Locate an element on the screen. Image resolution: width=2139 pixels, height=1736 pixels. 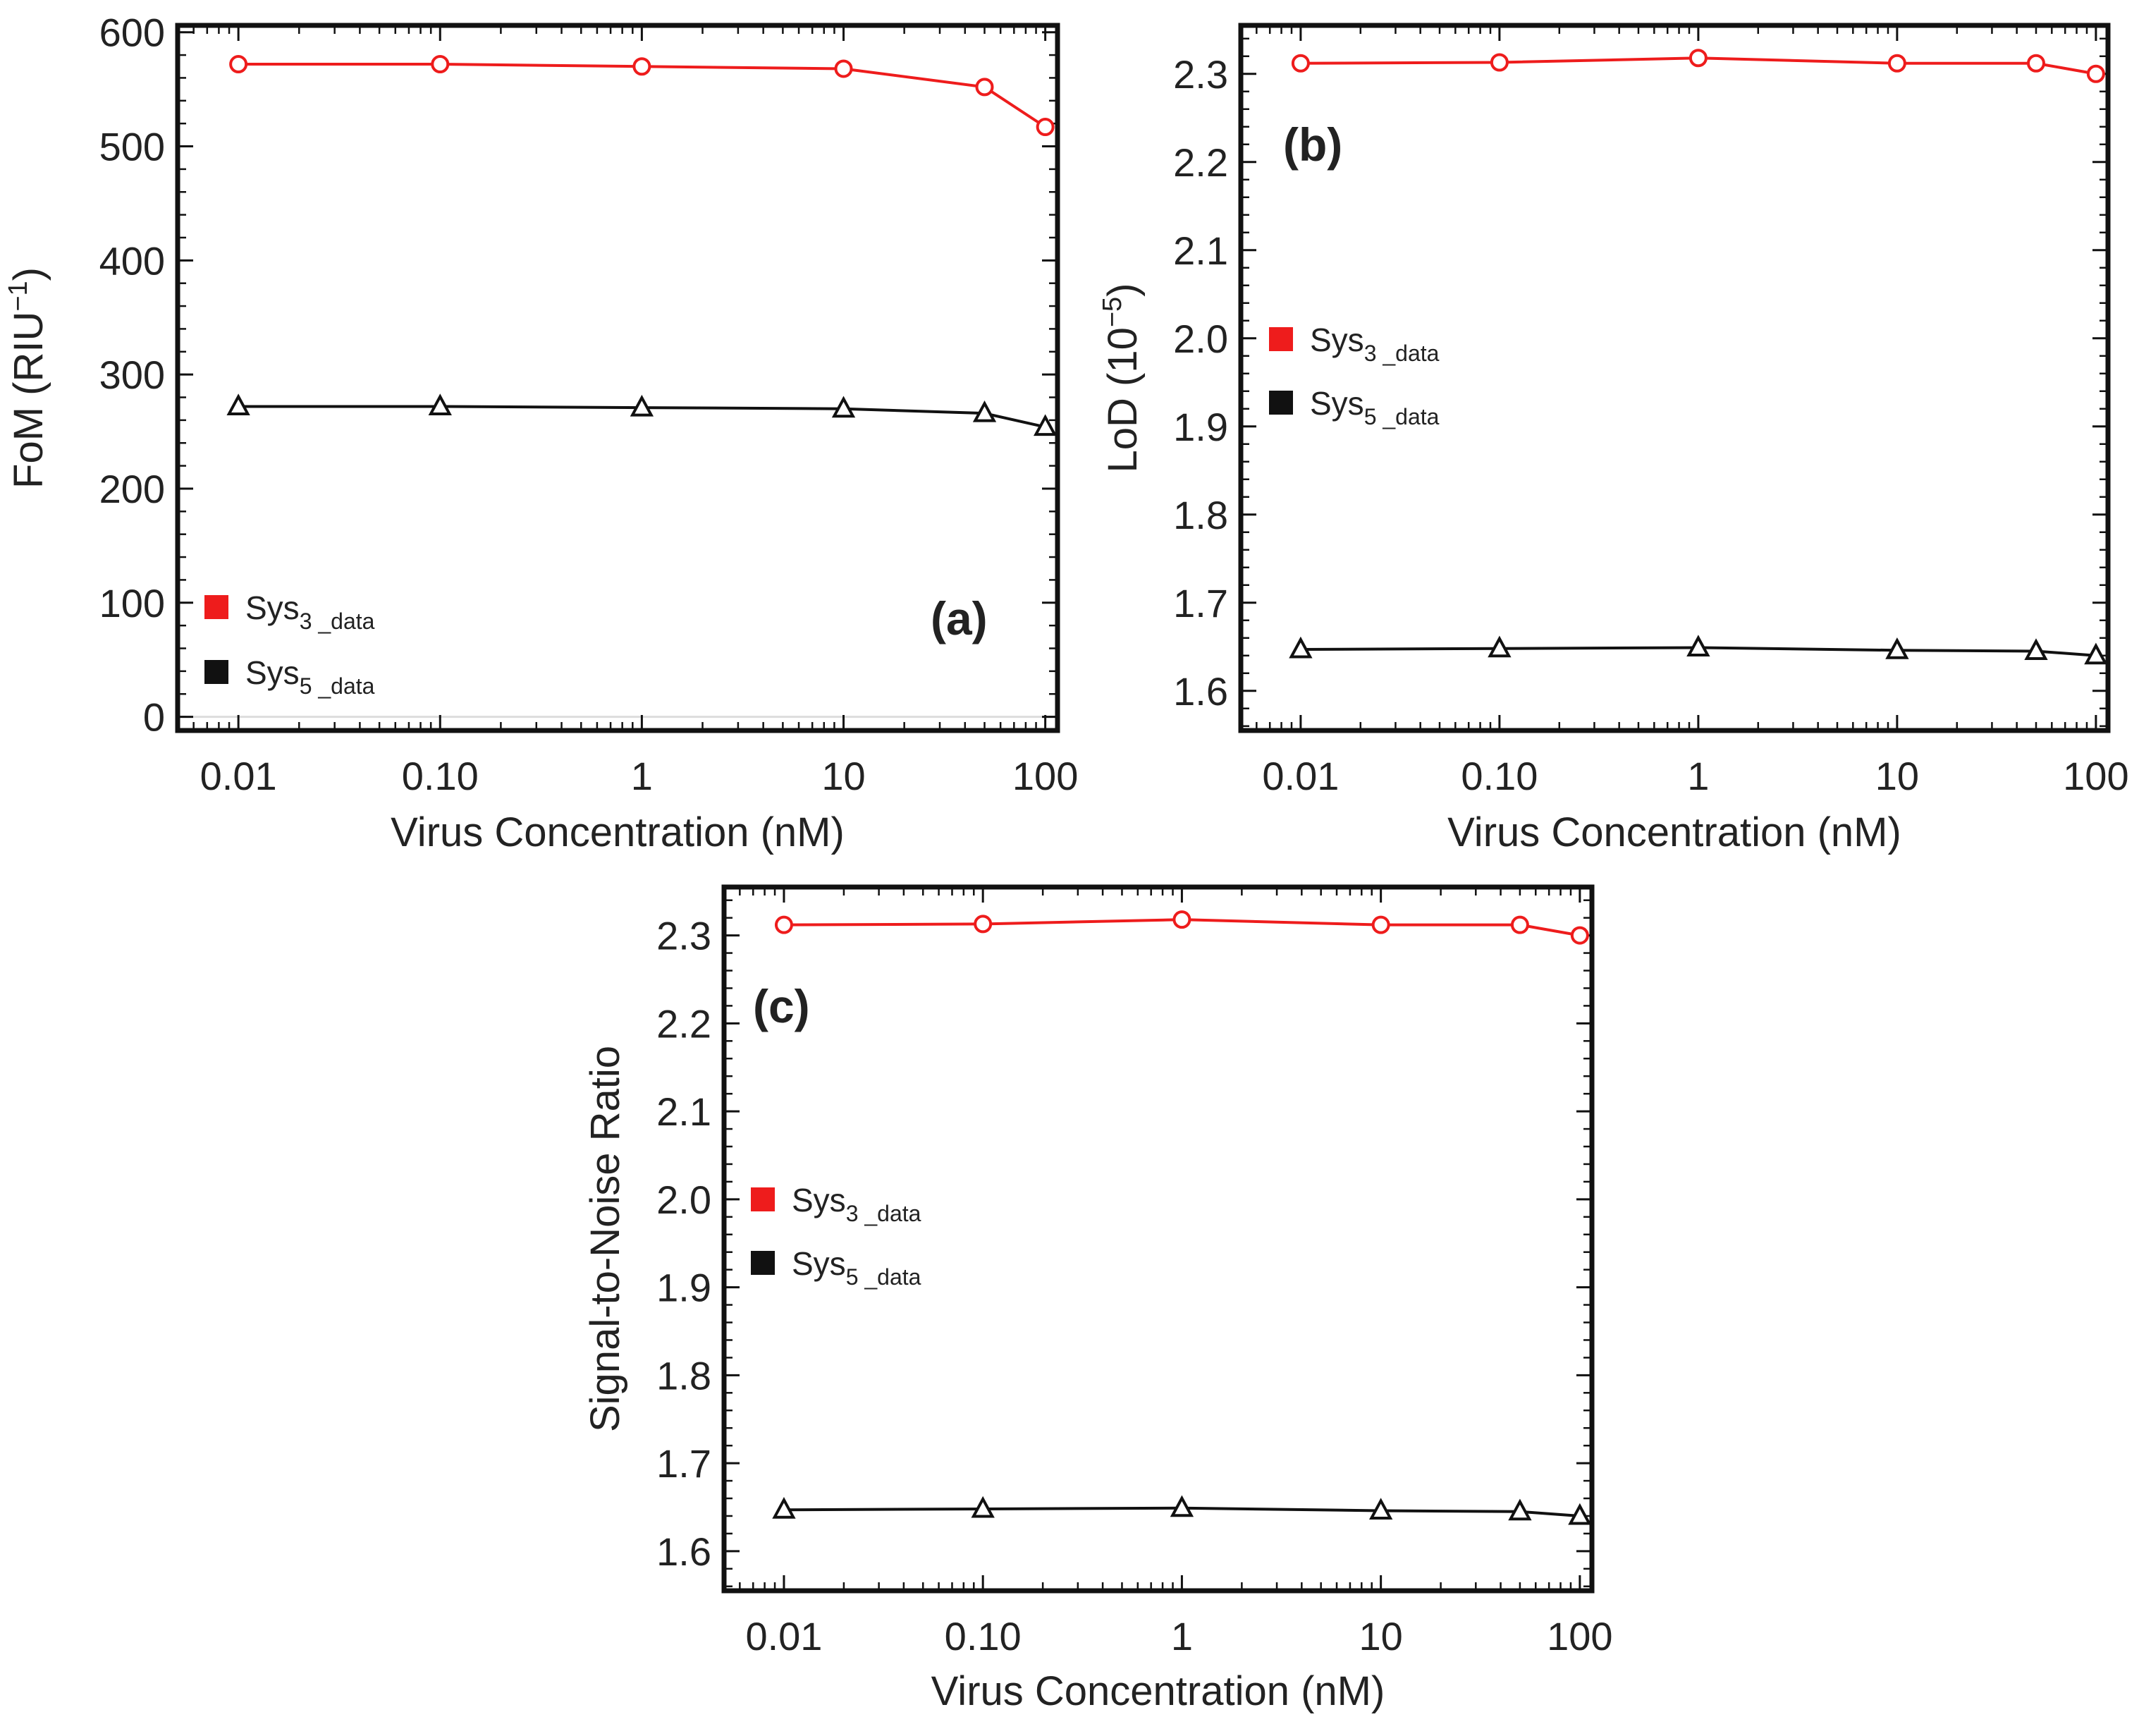
y-tick-label: 100 is located at coordinates (132, 603).